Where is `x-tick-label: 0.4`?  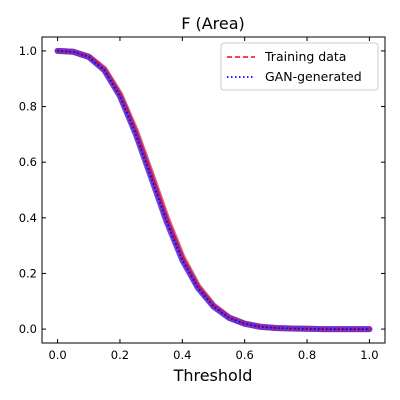
x-tick-label: 0.4 is located at coordinates (182, 355).